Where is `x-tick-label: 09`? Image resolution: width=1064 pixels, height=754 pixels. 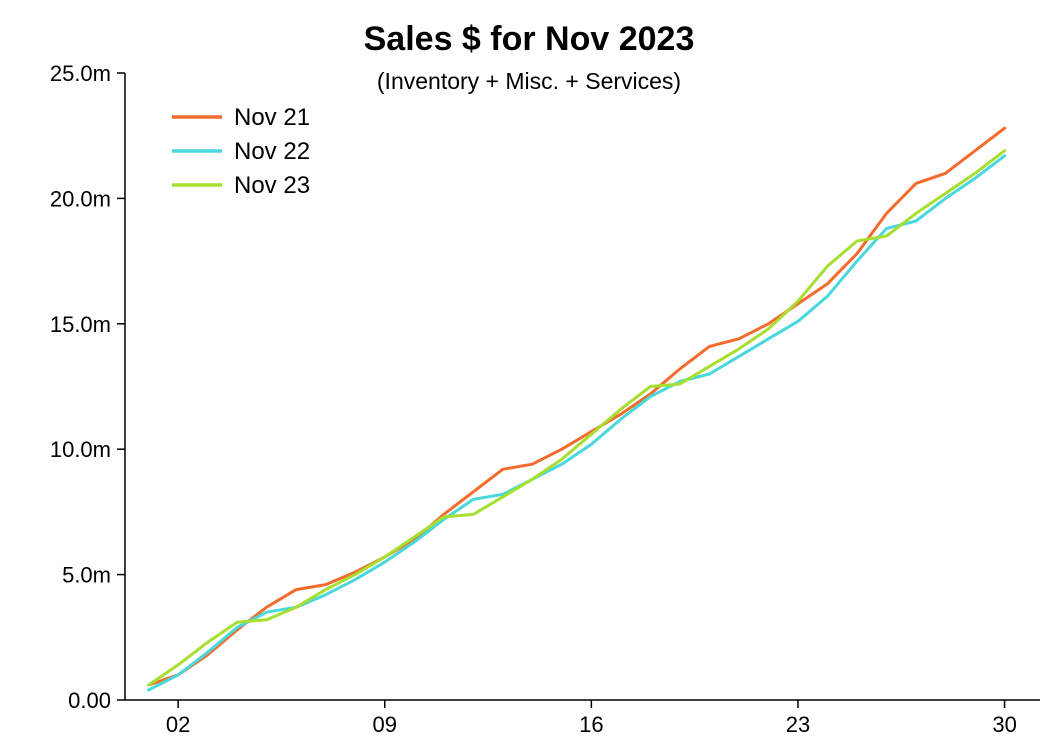
x-tick-label: 09 is located at coordinates (384, 724).